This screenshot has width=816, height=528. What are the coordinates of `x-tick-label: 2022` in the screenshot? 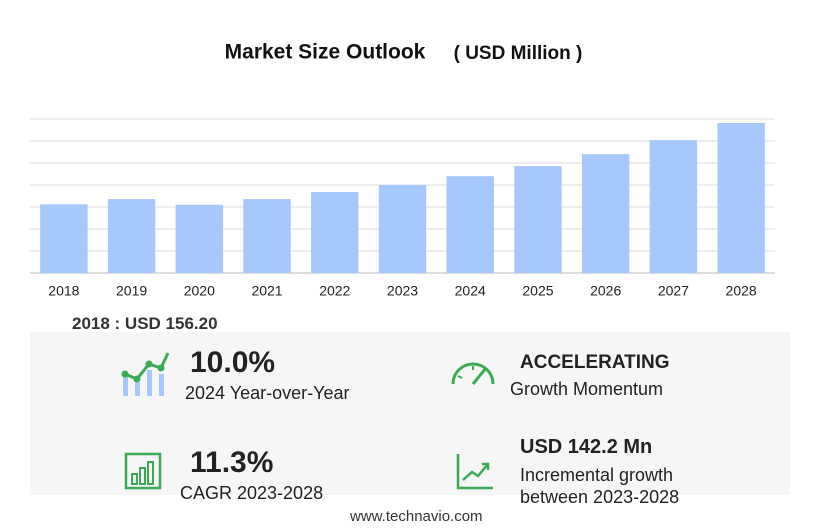 It's located at (334, 291).